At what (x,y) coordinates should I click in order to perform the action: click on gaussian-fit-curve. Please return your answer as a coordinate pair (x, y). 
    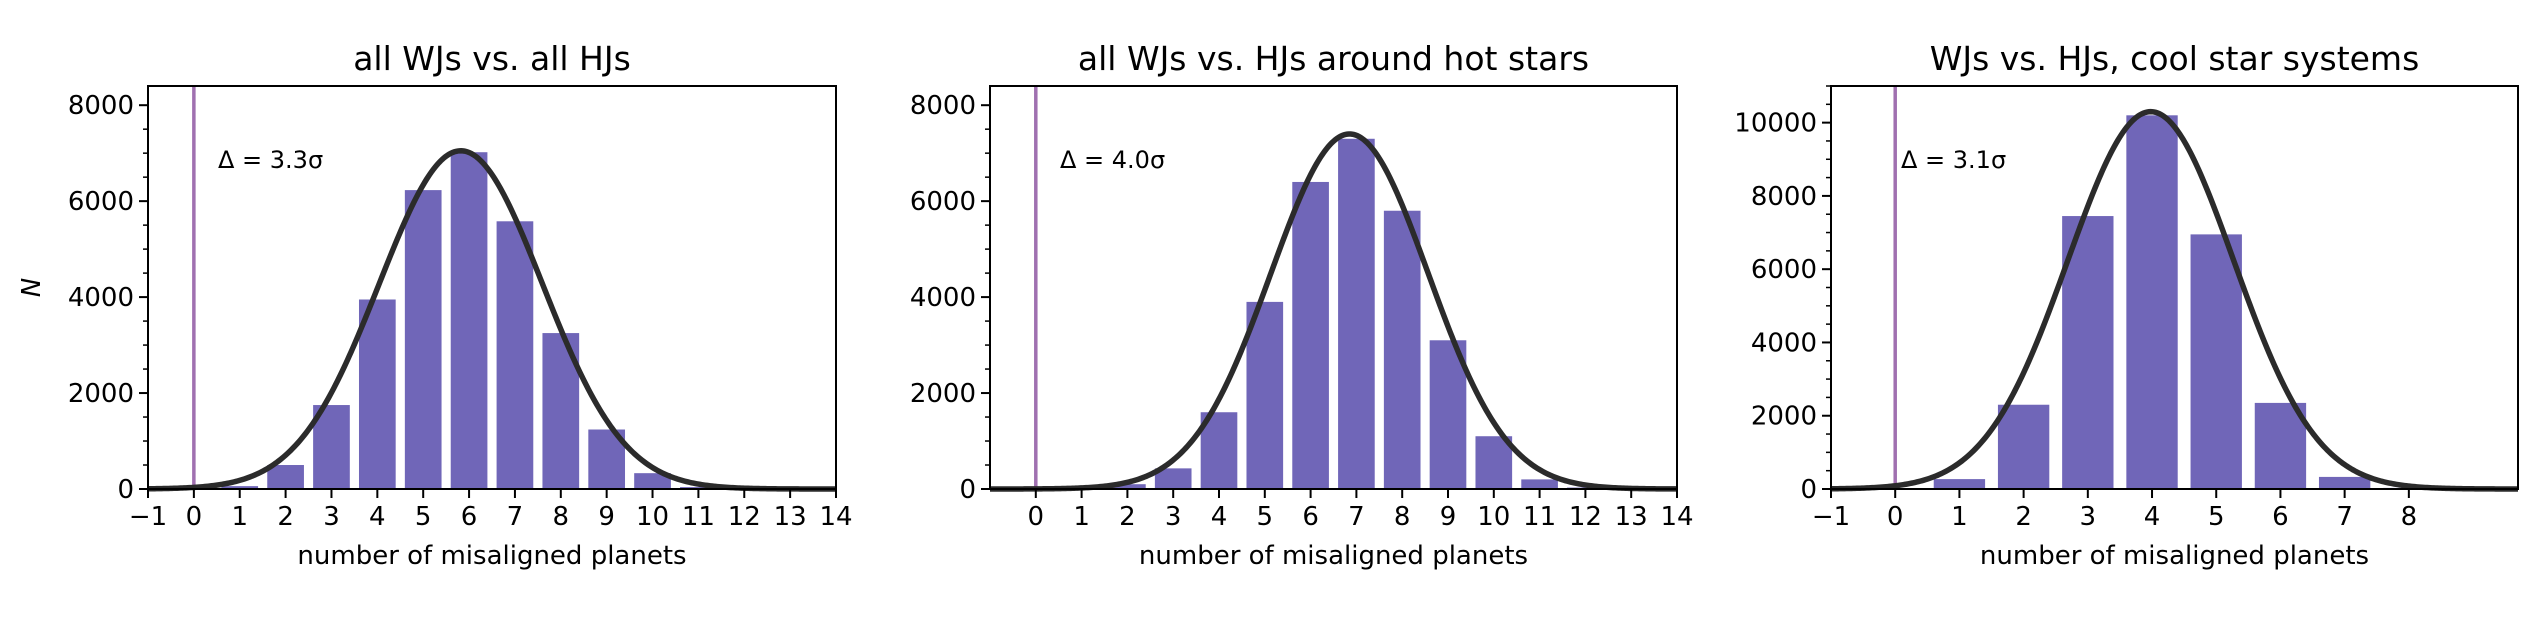
    Looking at the image, I should click on (491, 320).